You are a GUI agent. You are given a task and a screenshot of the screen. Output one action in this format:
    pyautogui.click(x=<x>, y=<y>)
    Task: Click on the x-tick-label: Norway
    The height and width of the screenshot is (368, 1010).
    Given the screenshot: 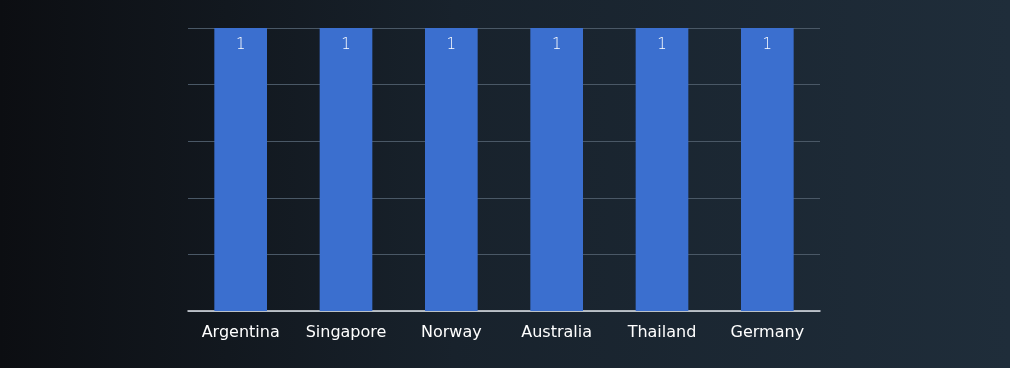 What is the action you would take?
    pyautogui.click(x=451, y=331)
    